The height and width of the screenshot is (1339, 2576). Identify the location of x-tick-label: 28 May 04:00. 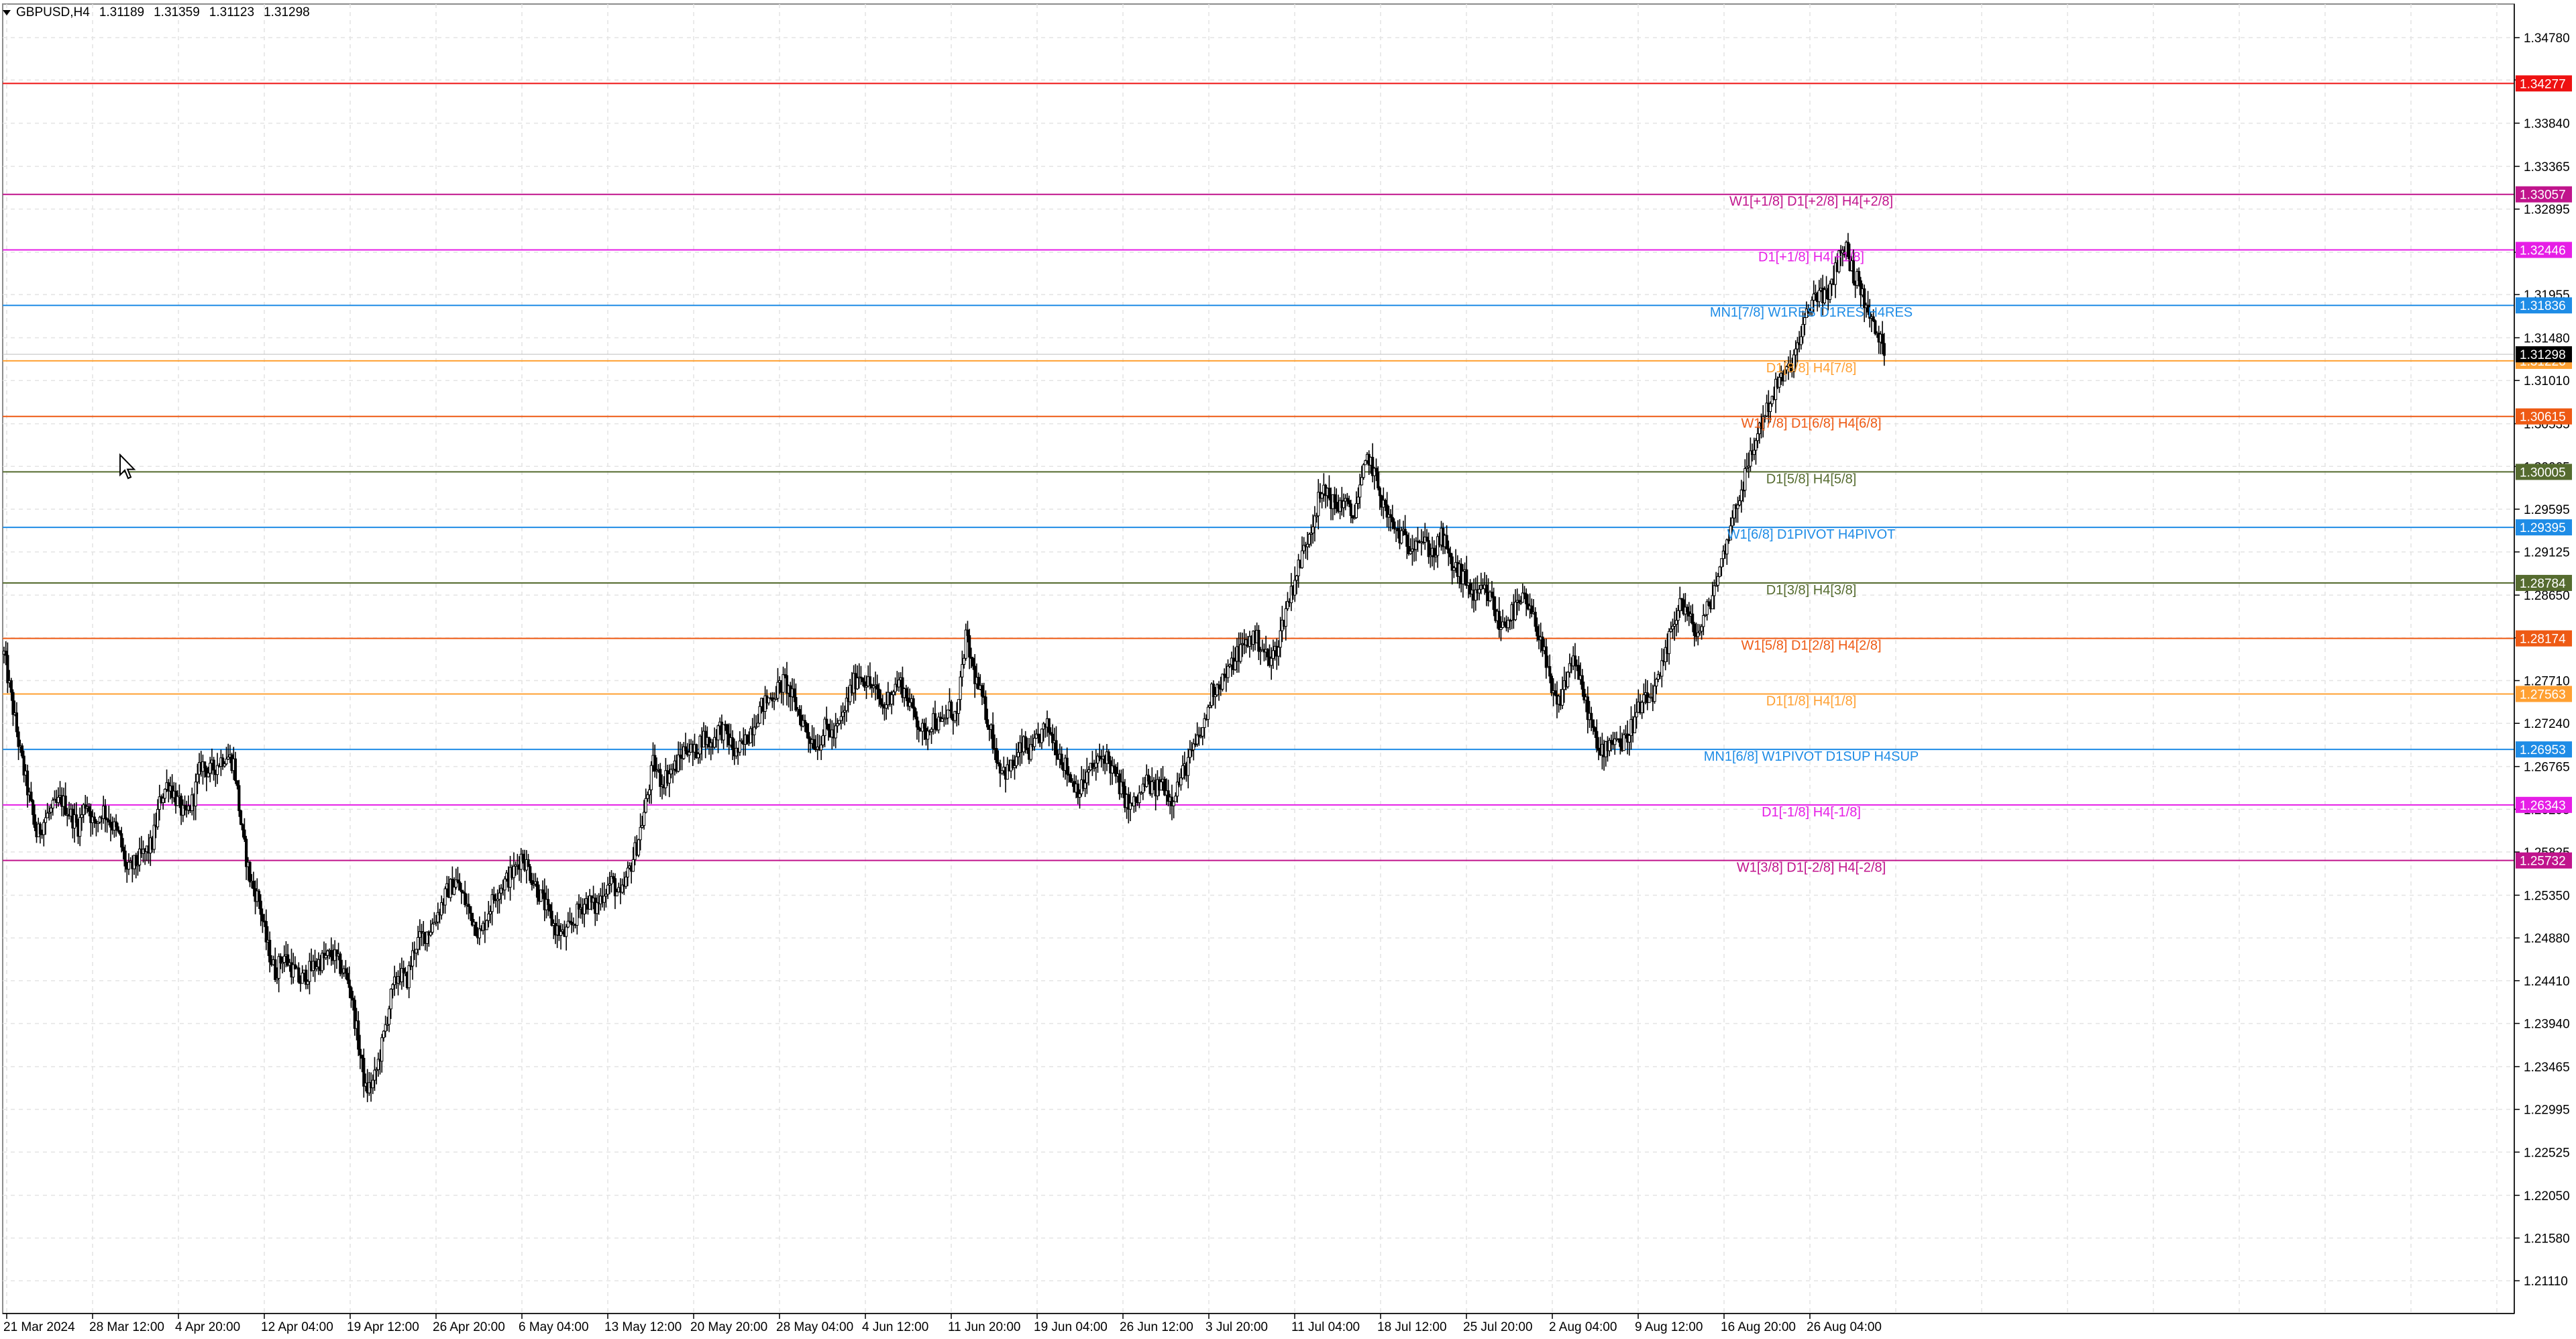
(814, 1327).